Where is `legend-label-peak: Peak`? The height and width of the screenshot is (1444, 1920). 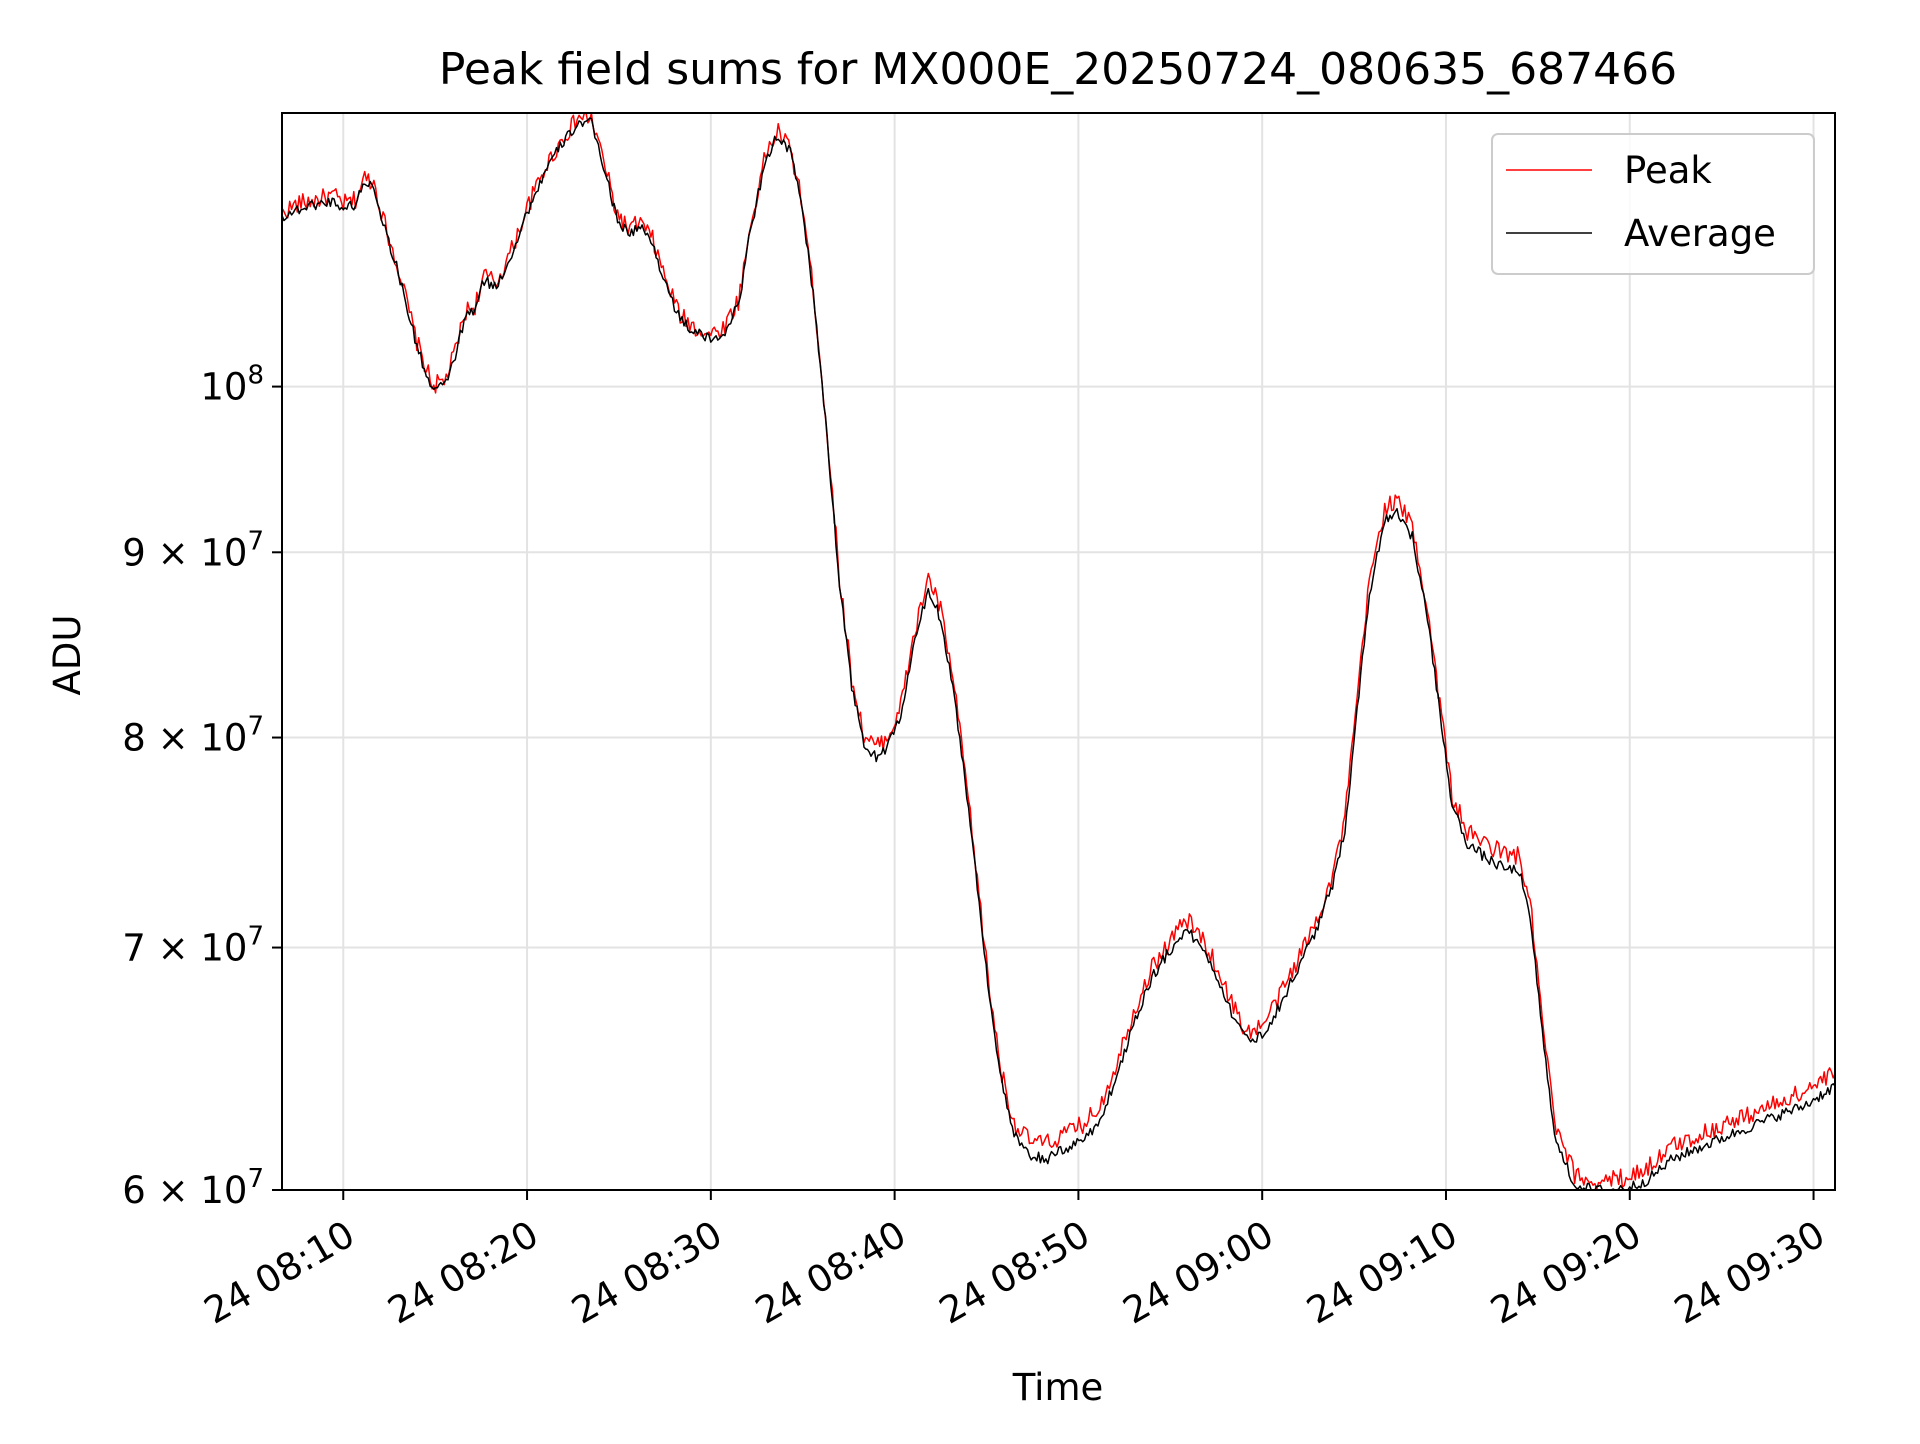
legend-label-peak: Peak is located at coordinates (1668, 170).